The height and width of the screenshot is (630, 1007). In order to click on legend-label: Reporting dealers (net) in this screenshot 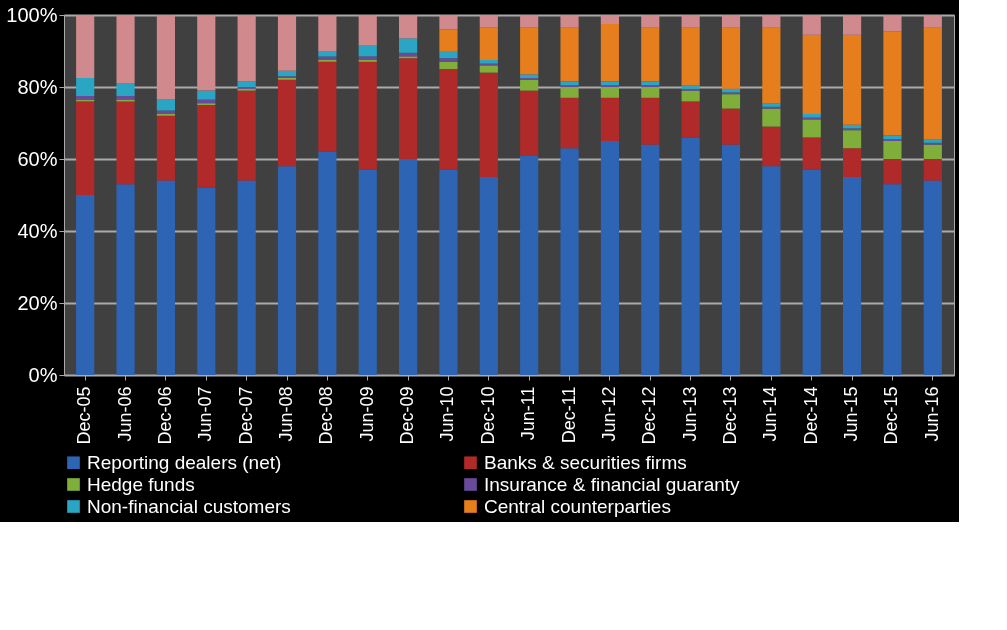, I will do `click(184, 462)`.